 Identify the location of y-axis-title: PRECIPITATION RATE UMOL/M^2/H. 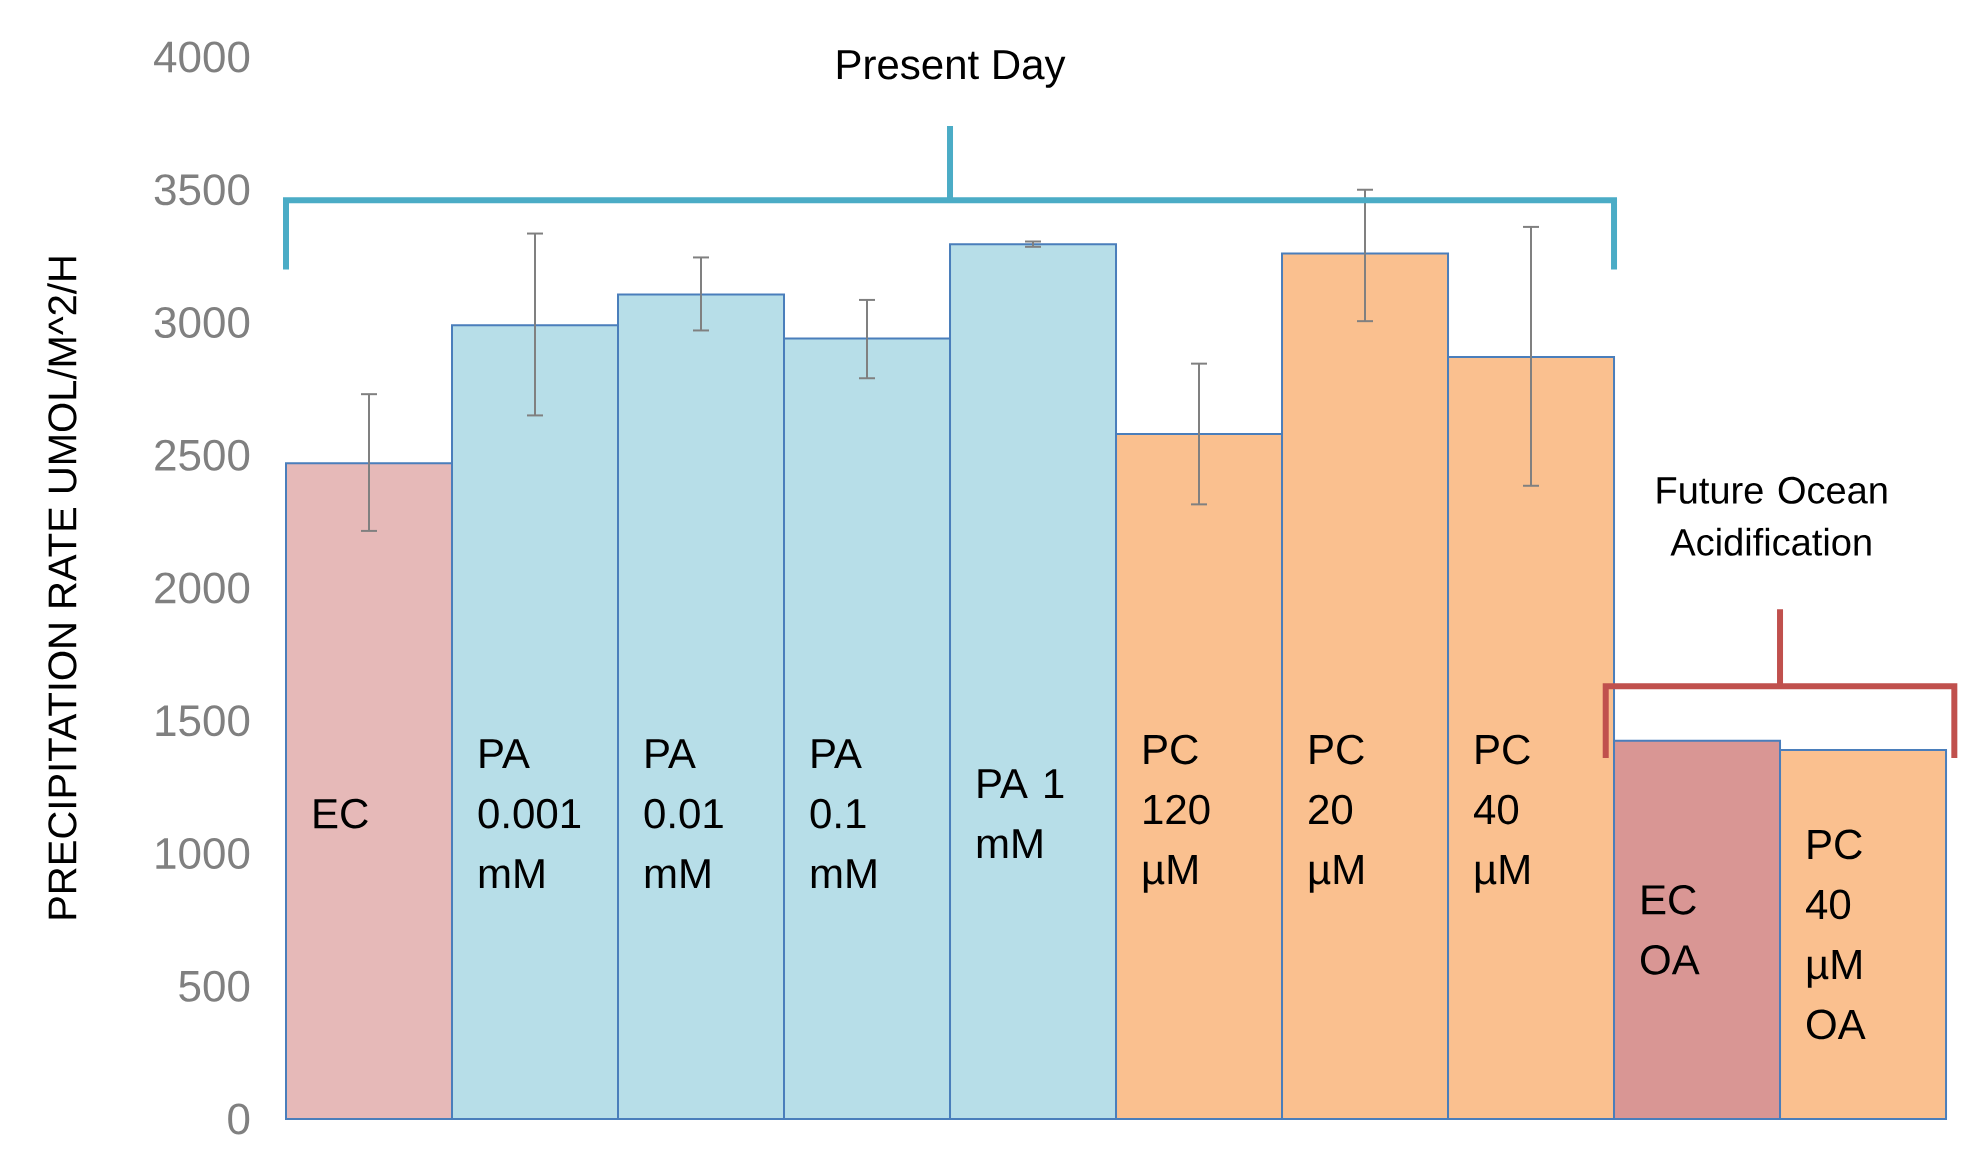
(62, 588).